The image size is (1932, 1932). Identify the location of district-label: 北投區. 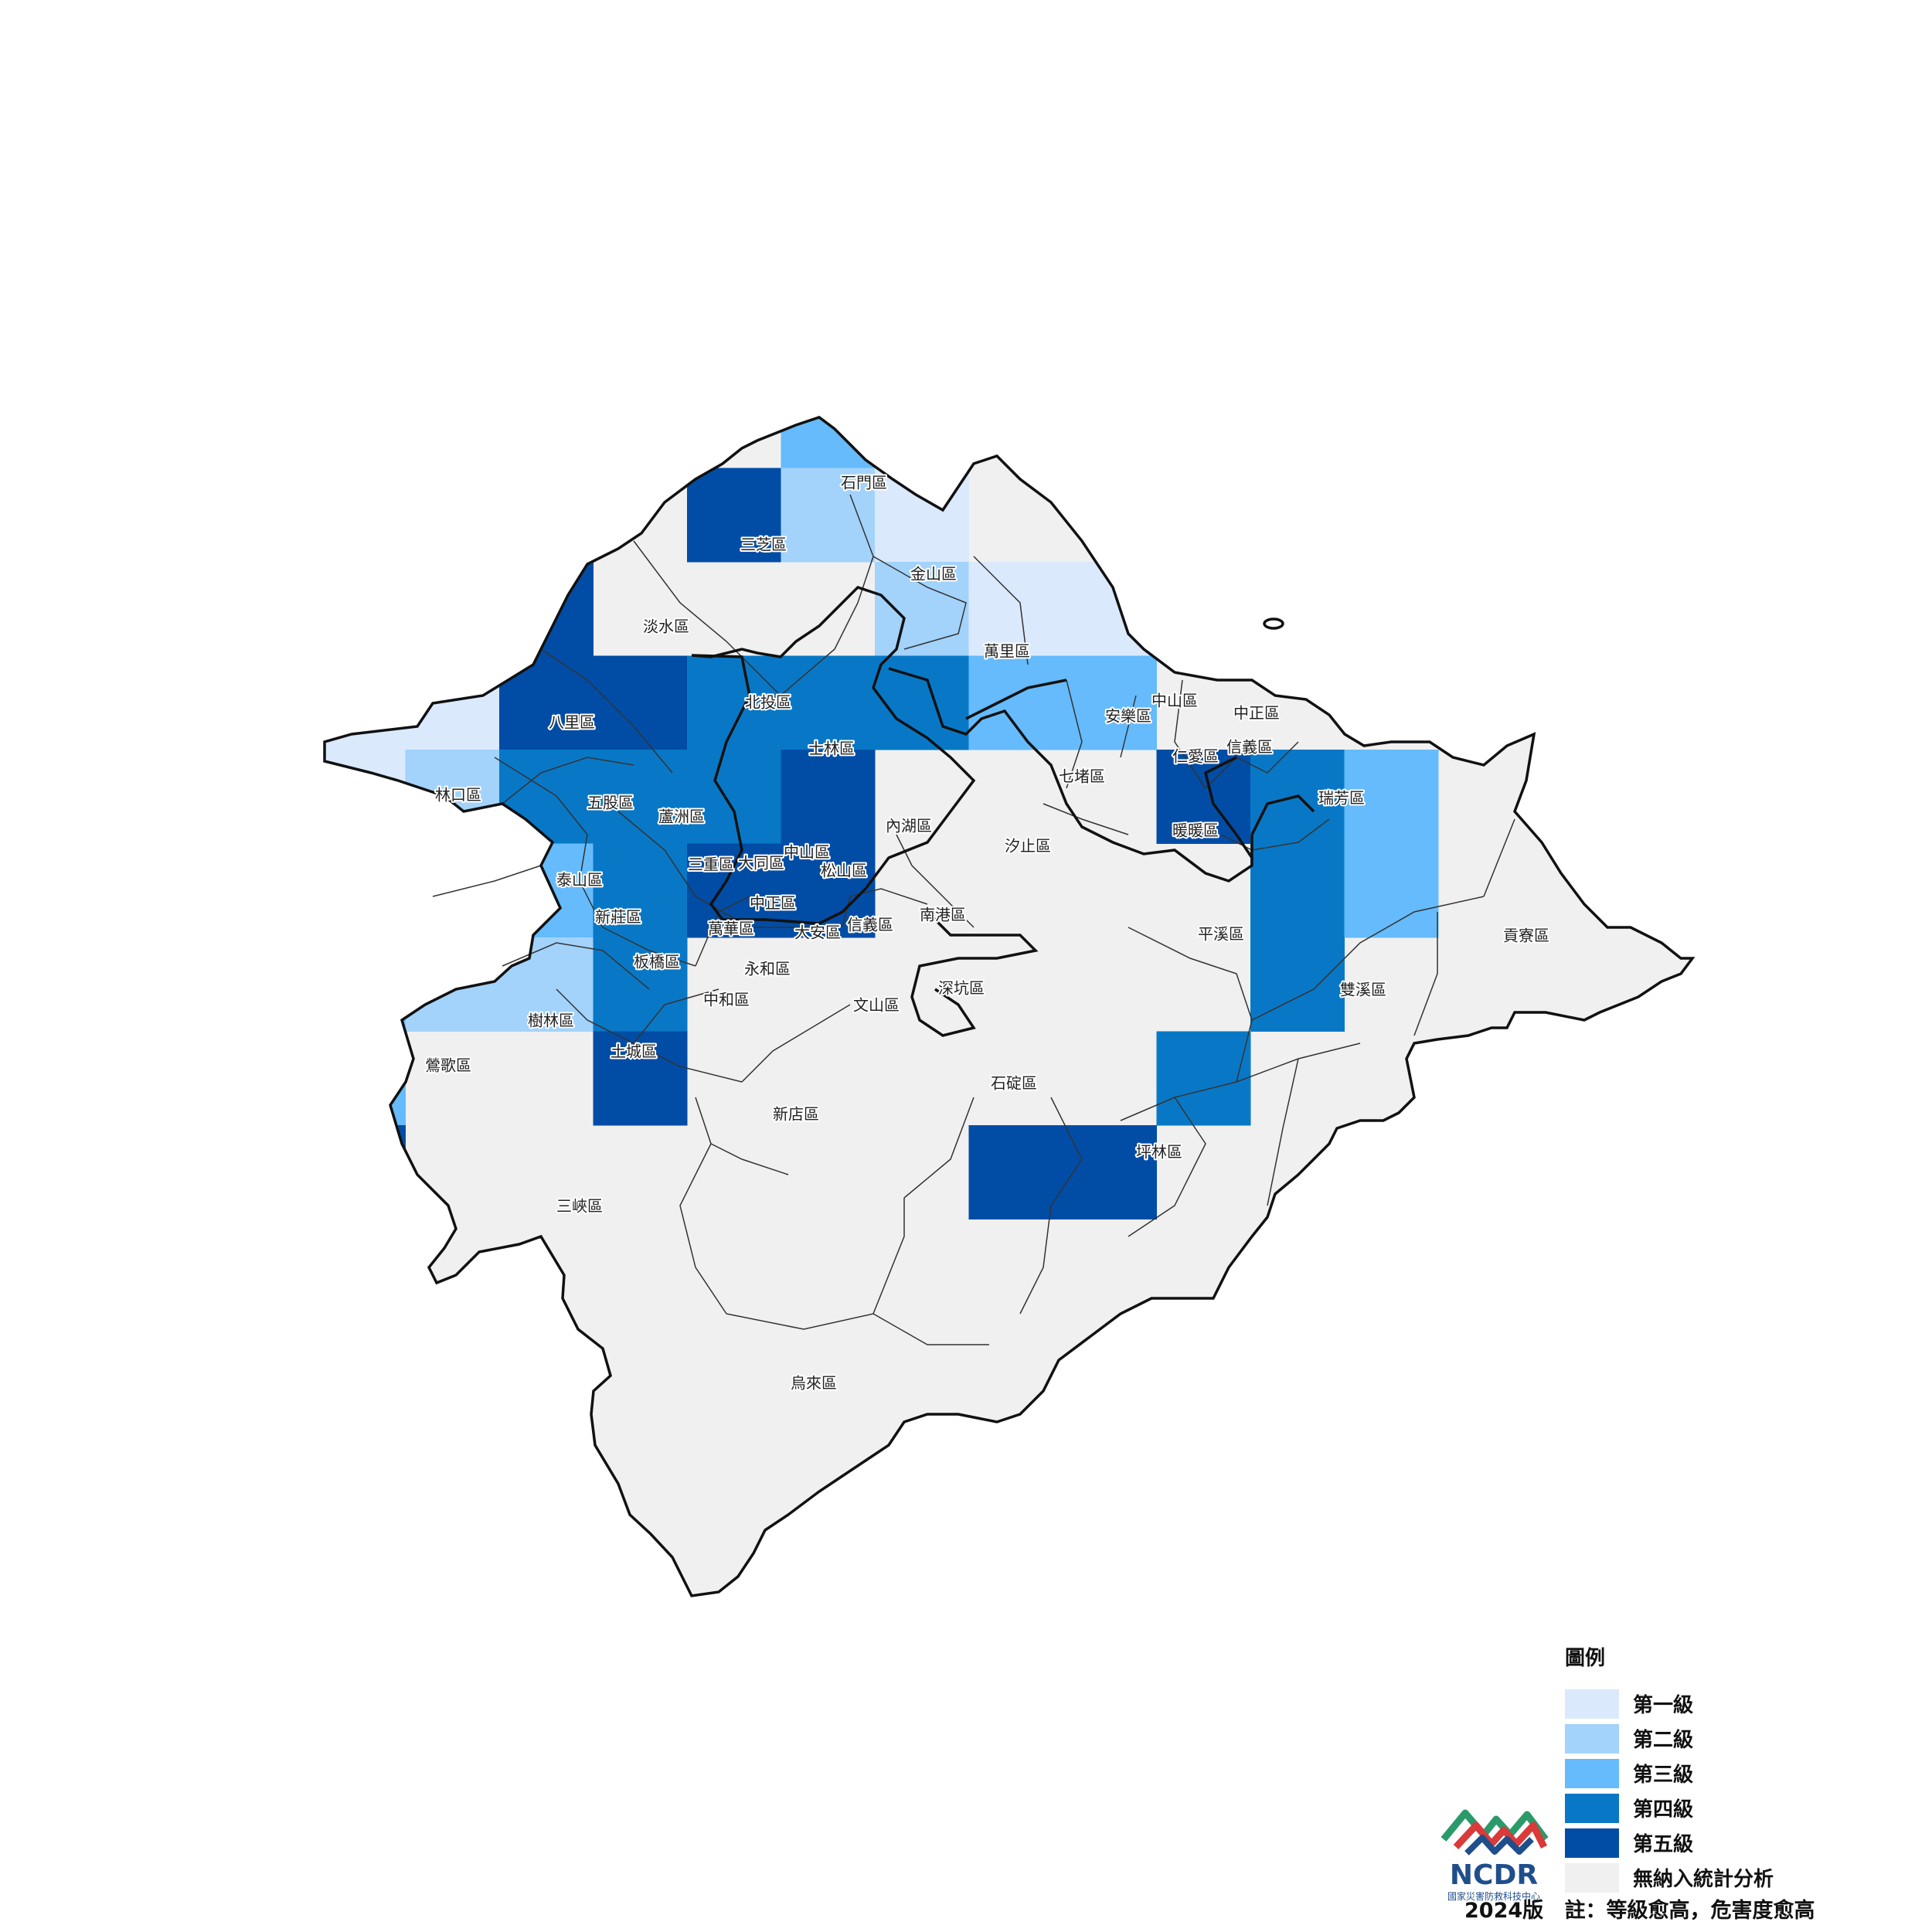
(768, 702).